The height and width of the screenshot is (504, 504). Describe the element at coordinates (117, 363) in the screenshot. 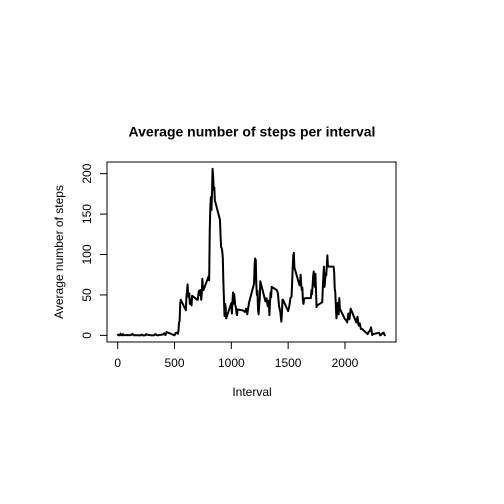

I see `x-tick-label: 0` at that location.